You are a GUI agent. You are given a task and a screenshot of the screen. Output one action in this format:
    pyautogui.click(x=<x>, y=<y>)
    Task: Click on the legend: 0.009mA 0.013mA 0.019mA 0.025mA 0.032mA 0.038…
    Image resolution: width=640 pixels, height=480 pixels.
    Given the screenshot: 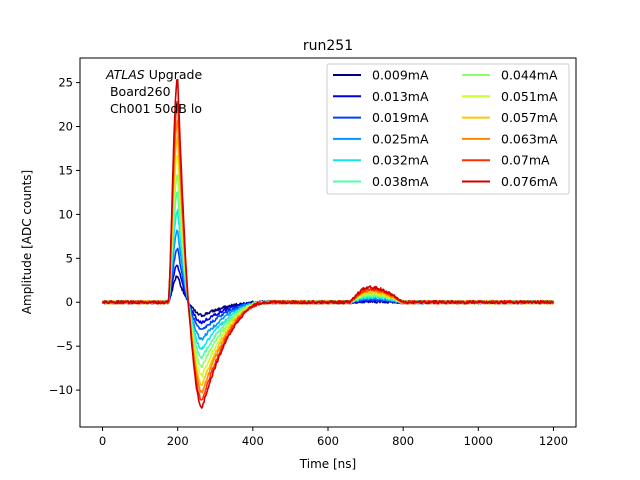 What is the action you would take?
    pyautogui.click(x=448, y=129)
    